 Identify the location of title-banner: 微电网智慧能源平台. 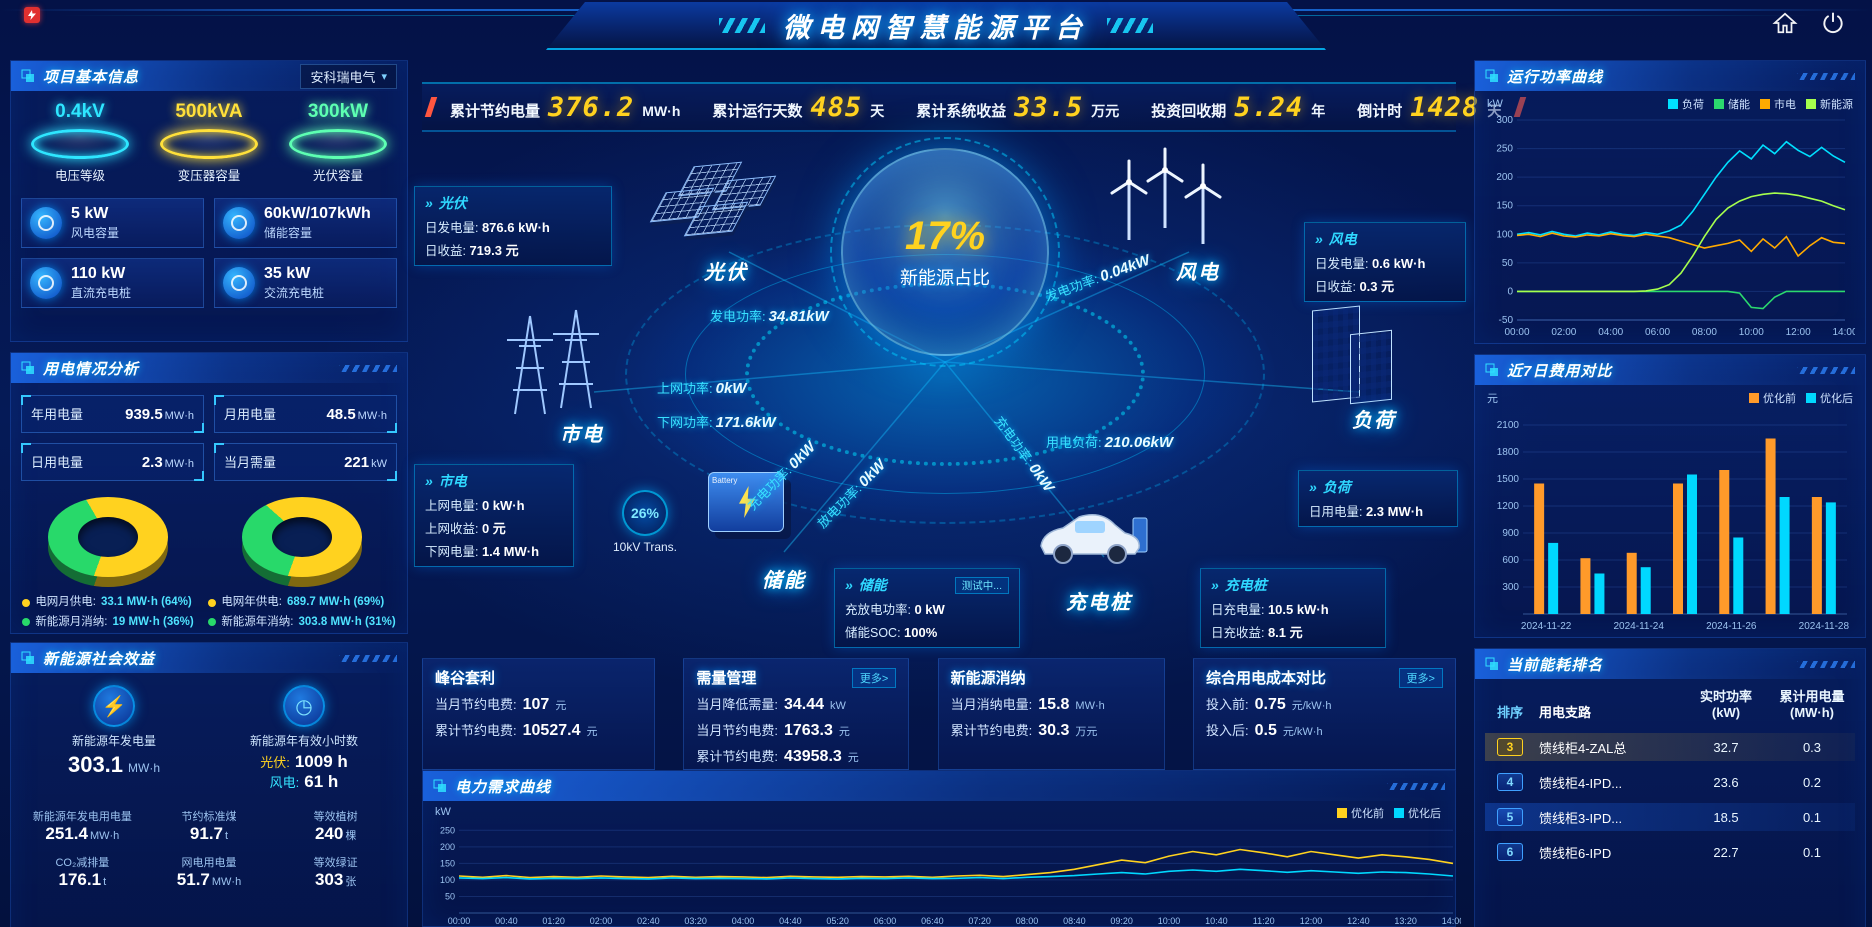
(936, 26).